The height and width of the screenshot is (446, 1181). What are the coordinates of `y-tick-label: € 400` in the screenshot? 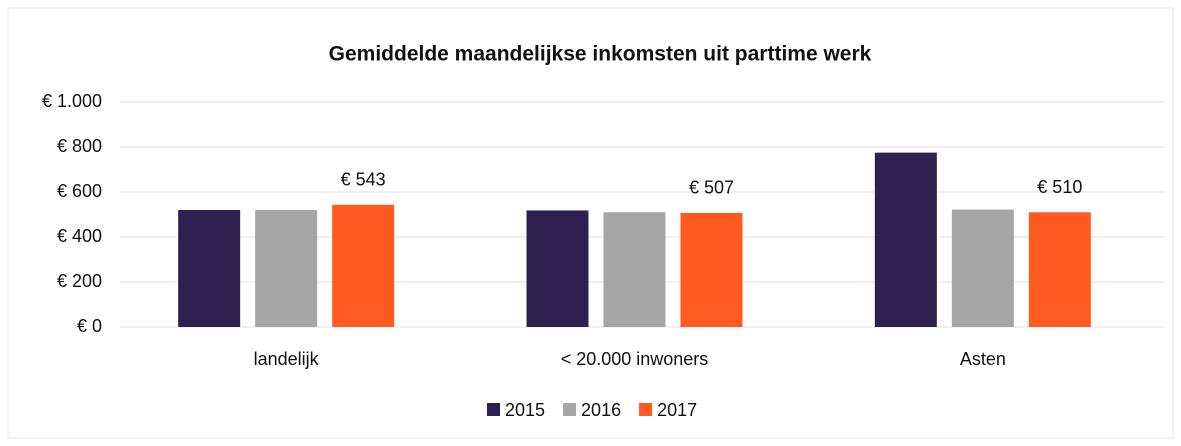 It's located at (79, 236).